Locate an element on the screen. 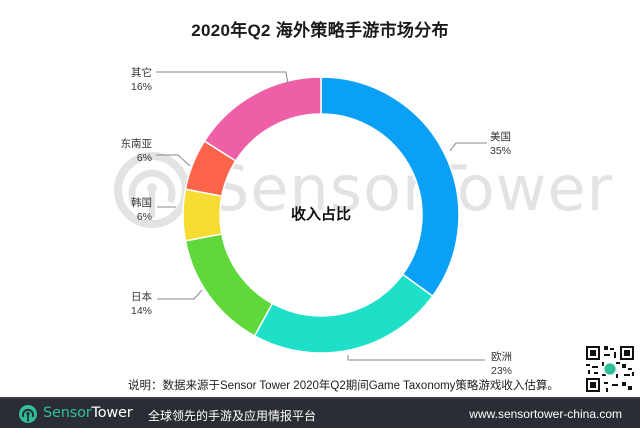 This screenshot has height=428, width=640. footer-brand-sensor: Sensor is located at coordinates (67, 413).